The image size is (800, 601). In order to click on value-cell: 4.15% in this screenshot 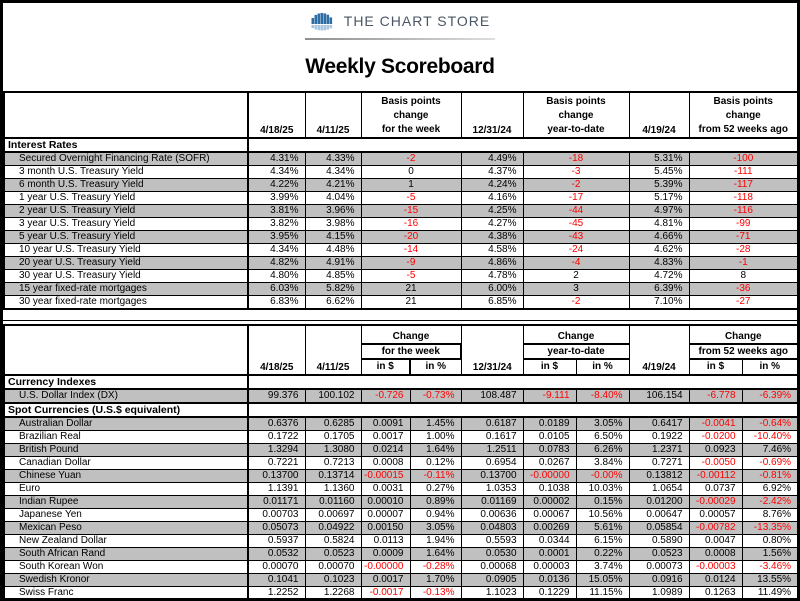, I will do `click(333, 237)`.